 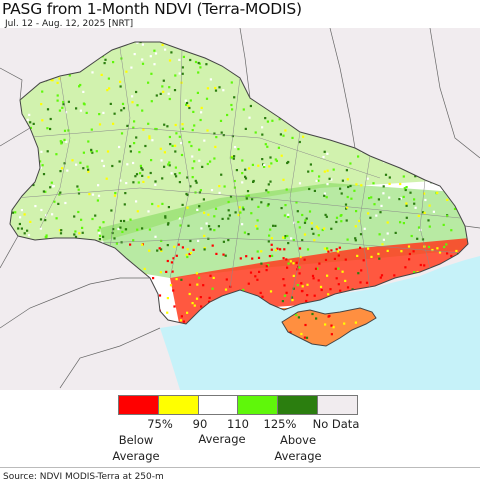 What do you see at coordinates (240, 467) in the screenshot?
I see `footer-divider` at bounding box center [240, 467].